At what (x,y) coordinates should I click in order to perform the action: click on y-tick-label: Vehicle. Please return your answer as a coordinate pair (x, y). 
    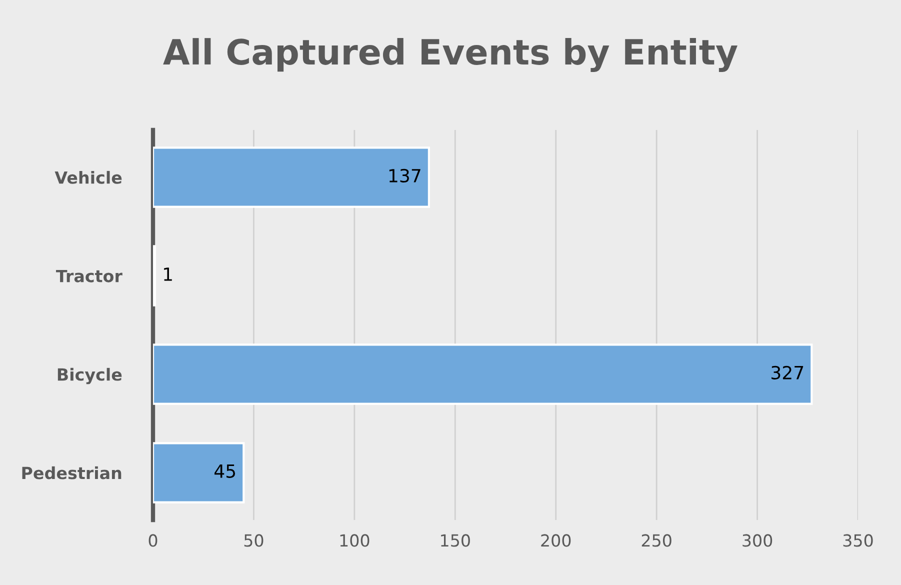
    Looking at the image, I should click on (88, 177).